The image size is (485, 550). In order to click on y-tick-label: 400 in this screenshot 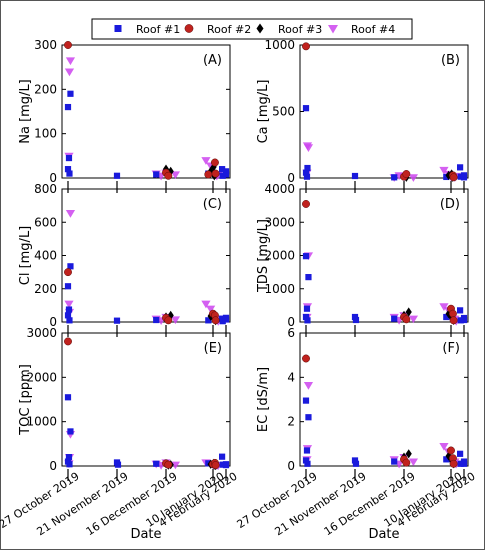, I will do `click(45, 256)`.